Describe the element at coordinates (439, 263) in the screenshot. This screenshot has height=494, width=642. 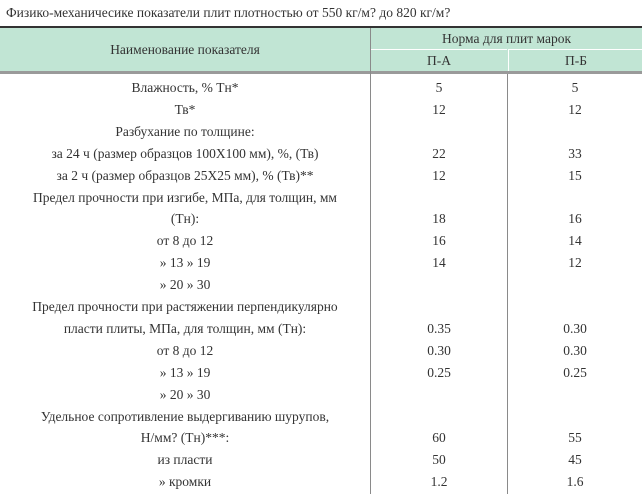
I see `value-pa: 14` at that location.